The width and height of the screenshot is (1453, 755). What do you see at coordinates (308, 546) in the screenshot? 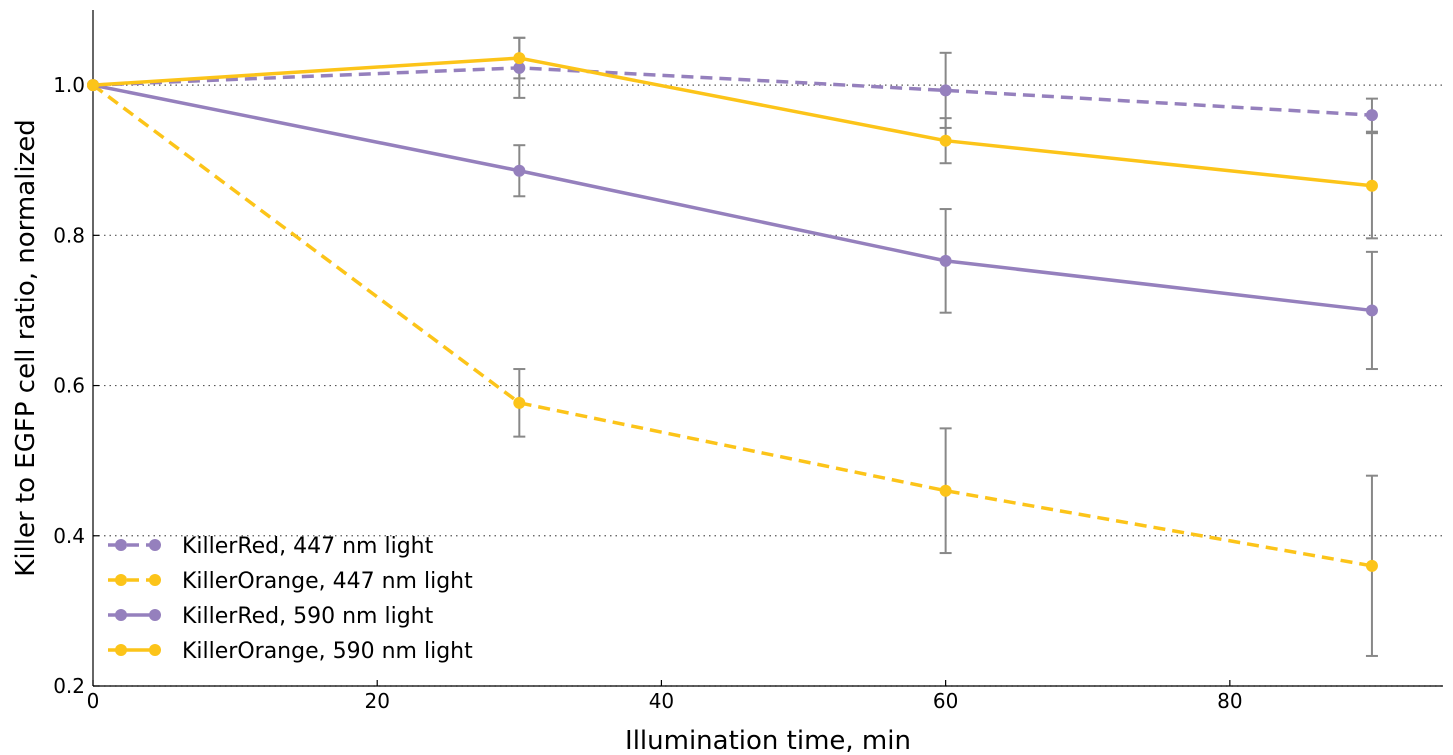
I see `legend-label: KillerRed, 447 nm light` at bounding box center [308, 546].